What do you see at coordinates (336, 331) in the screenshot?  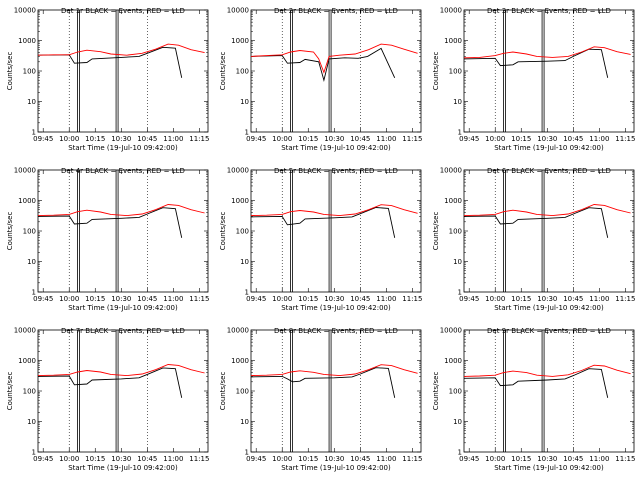 I see `chart-title: Det 8r BLACK = Events, RED = LLD` at bounding box center [336, 331].